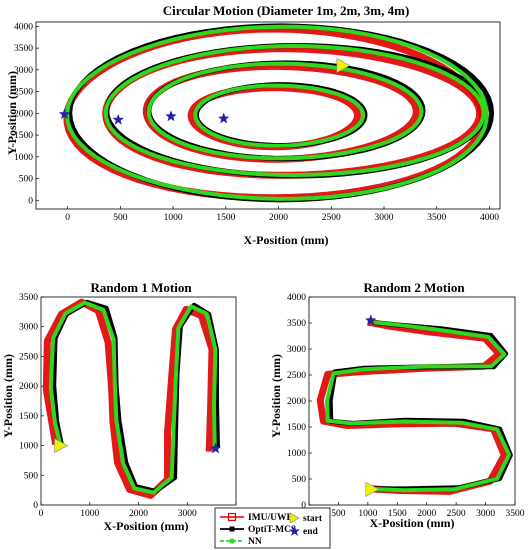 The width and height of the screenshot is (530, 550). I want to click on random1-nn-trace, so click(133, 397).